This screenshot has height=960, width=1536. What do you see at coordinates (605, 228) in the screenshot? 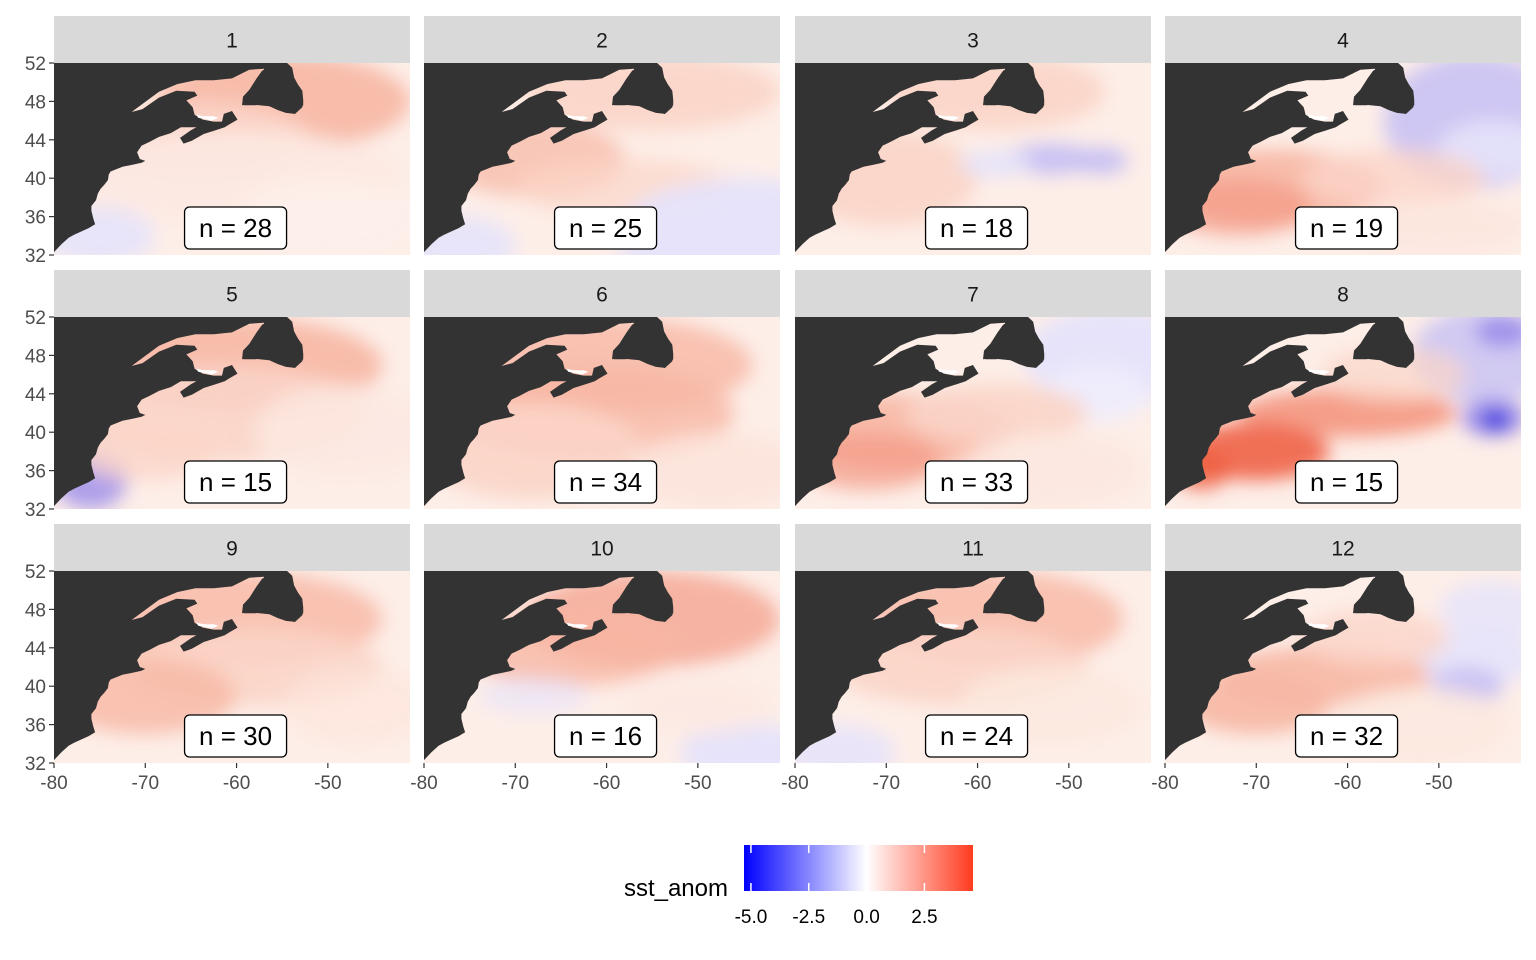
I see `count-label: n = 25` at bounding box center [605, 228].